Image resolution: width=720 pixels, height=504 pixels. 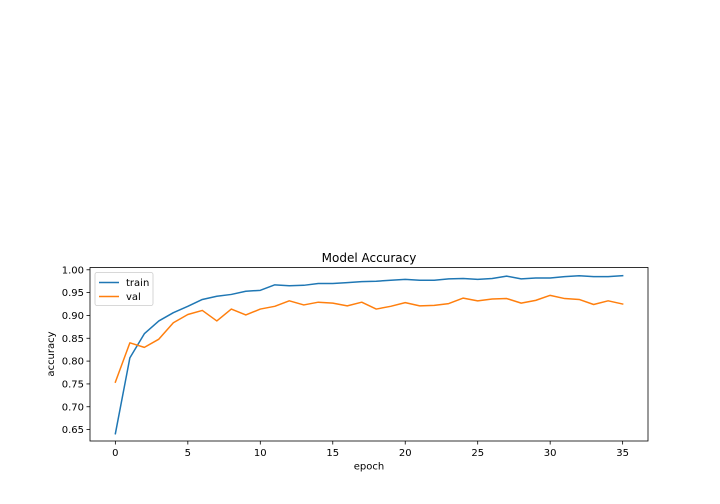 I want to click on x-tick-label: 15, so click(x=332, y=453).